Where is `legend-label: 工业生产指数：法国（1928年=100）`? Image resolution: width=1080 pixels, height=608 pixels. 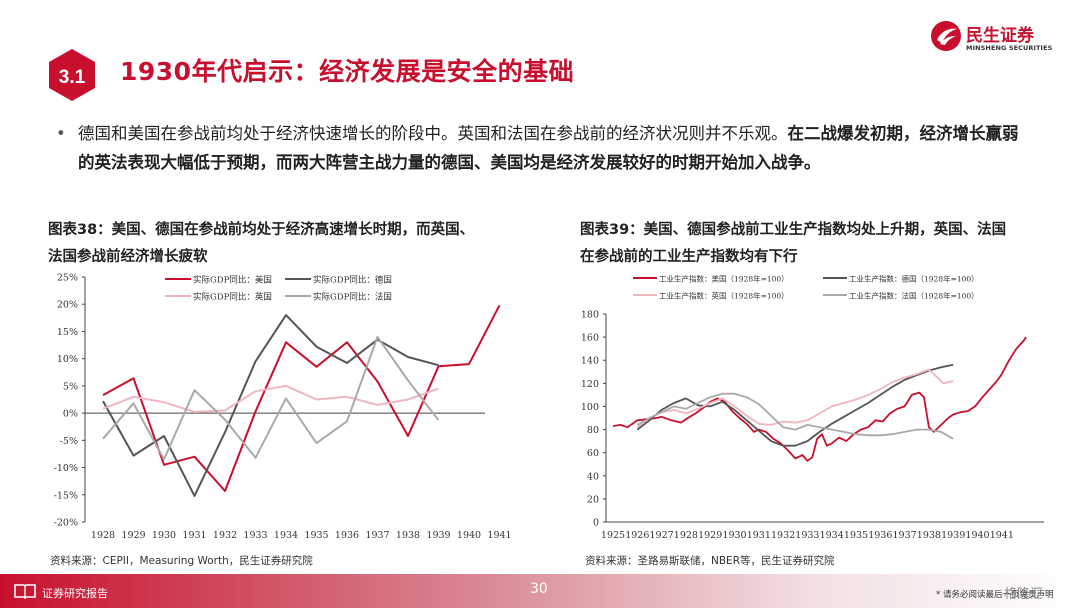 legend-label: 工业生产指数：法国（1928年=100） is located at coordinates (914, 296).